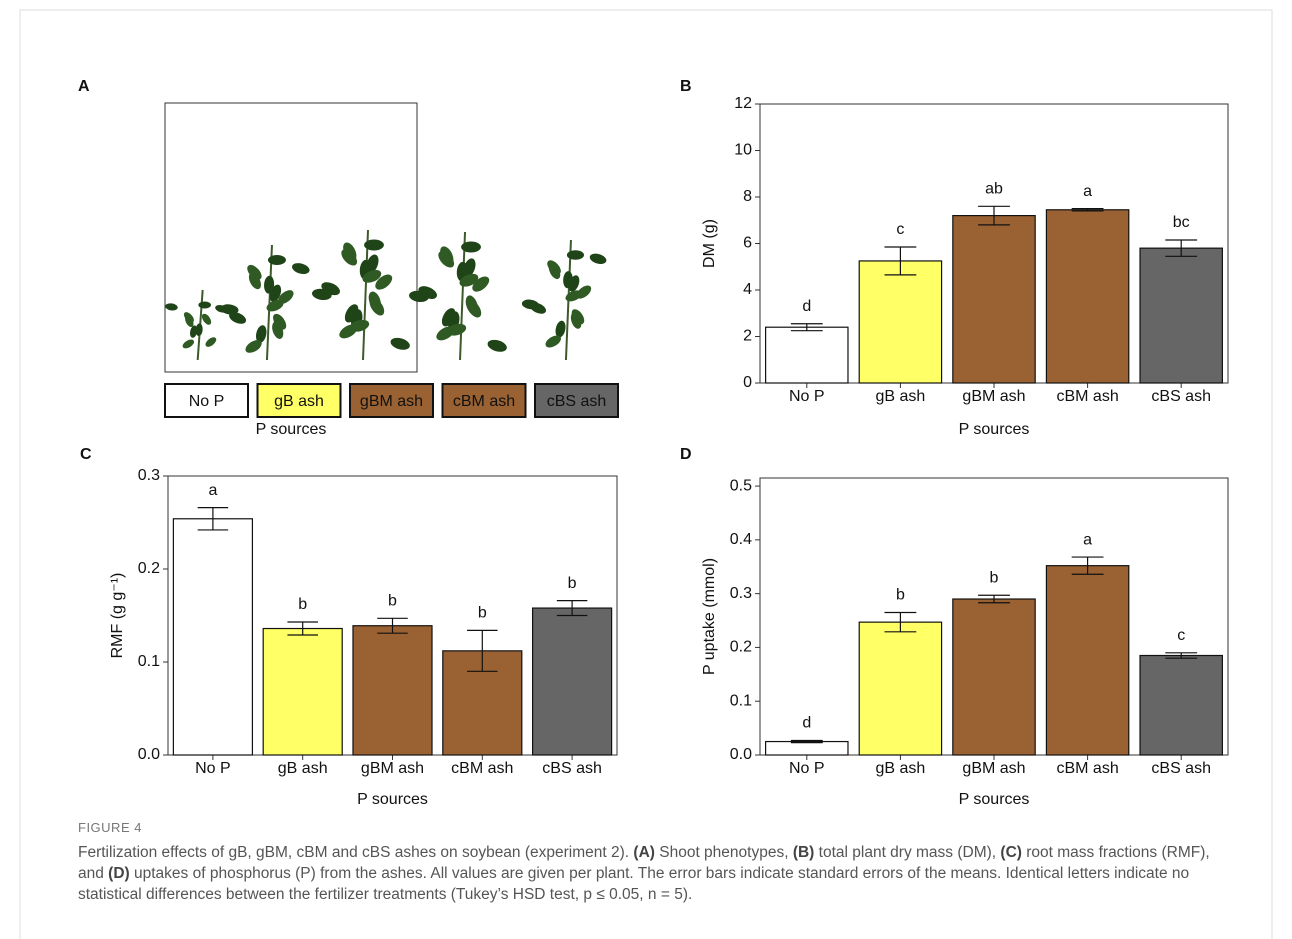  What do you see at coordinates (806, 723) in the screenshot?
I see `significance-letter: d` at bounding box center [806, 723].